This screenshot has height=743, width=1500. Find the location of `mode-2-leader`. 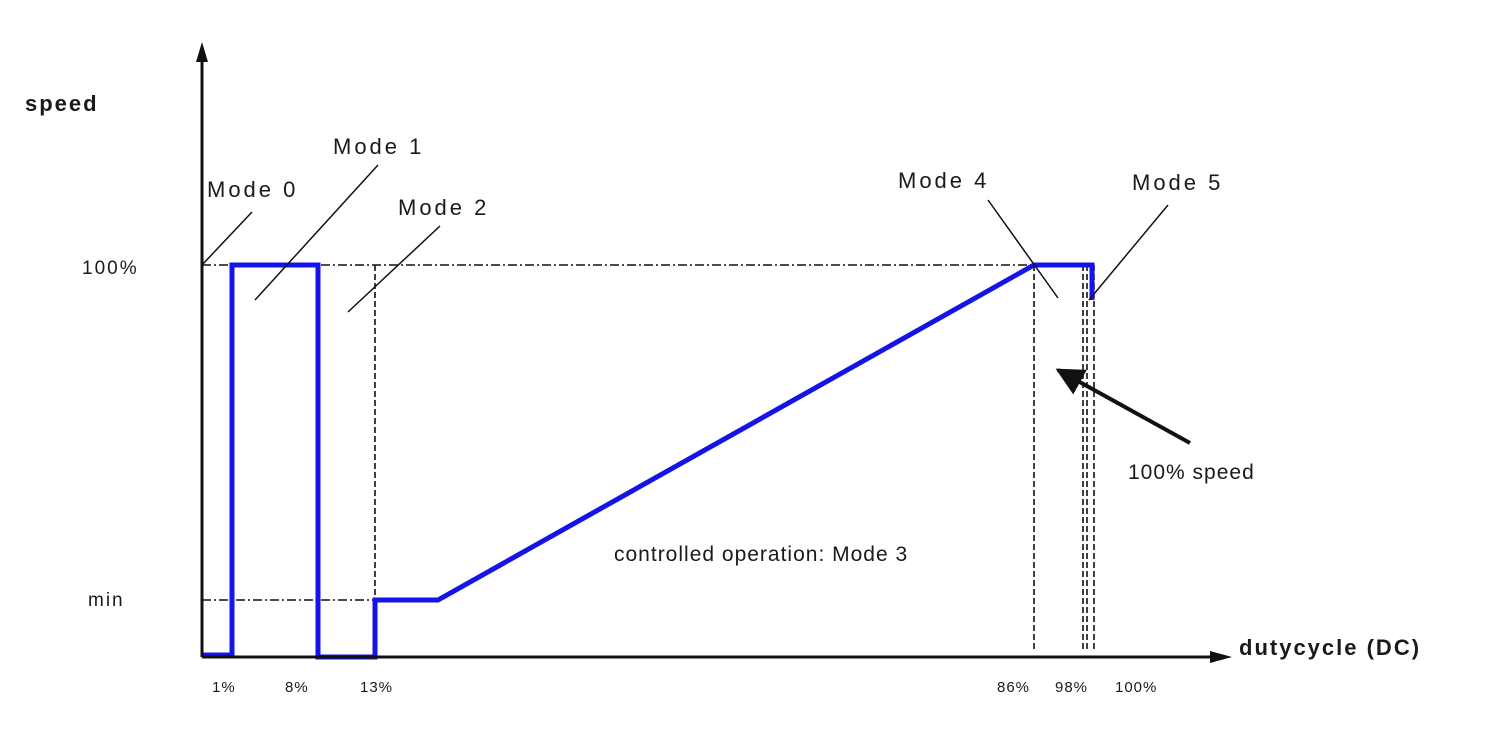

mode-2-leader is located at coordinates (394, 269).